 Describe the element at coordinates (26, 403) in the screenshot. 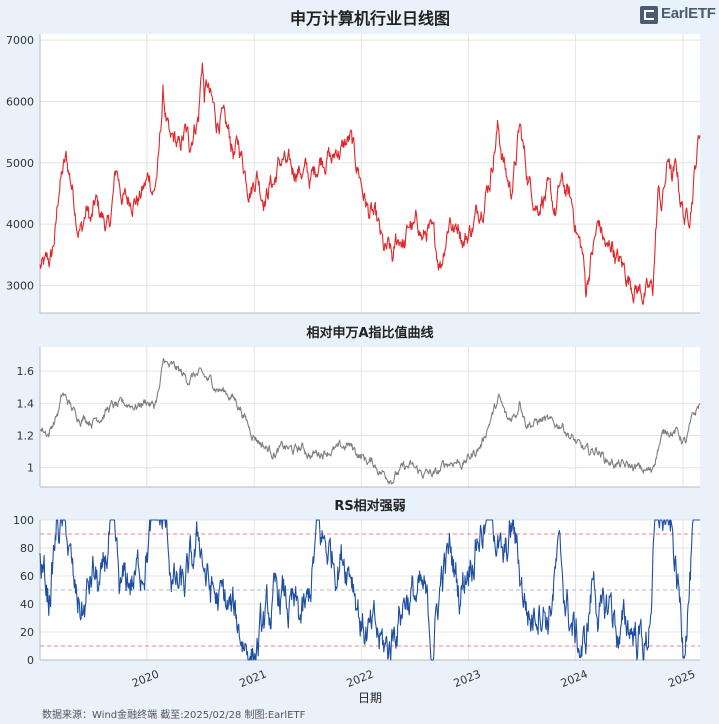

I see `y-tick-label: 1.4` at that location.